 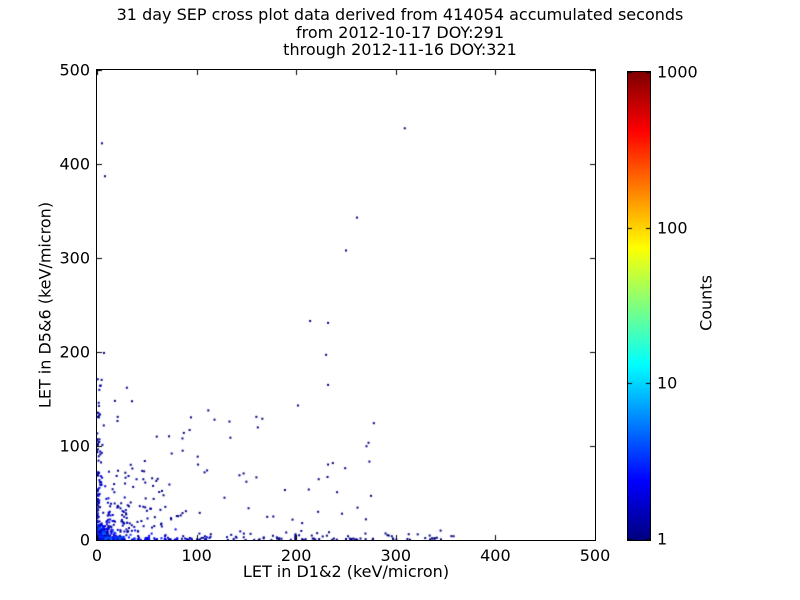 What do you see at coordinates (706, 303) in the screenshot?
I see `colorbar-label: Counts` at bounding box center [706, 303].